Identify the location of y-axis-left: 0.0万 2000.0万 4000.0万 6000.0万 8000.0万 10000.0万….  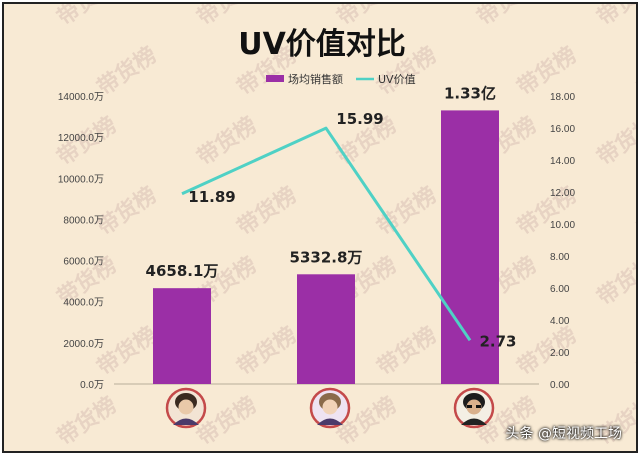
(81, 241).